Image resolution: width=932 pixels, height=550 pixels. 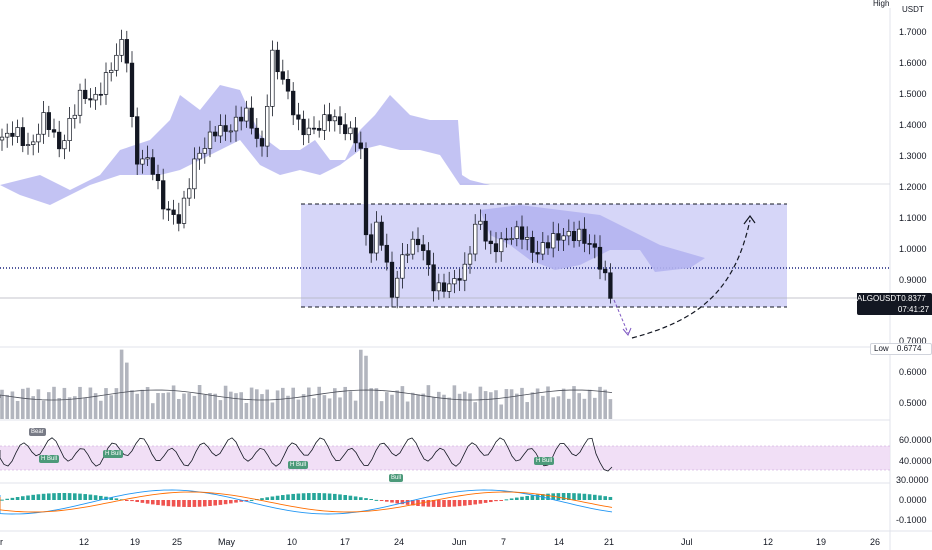 What do you see at coordinates (913, 156) in the screenshot?
I see `price-tick: 1.3000` at bounding box center [913, 156].